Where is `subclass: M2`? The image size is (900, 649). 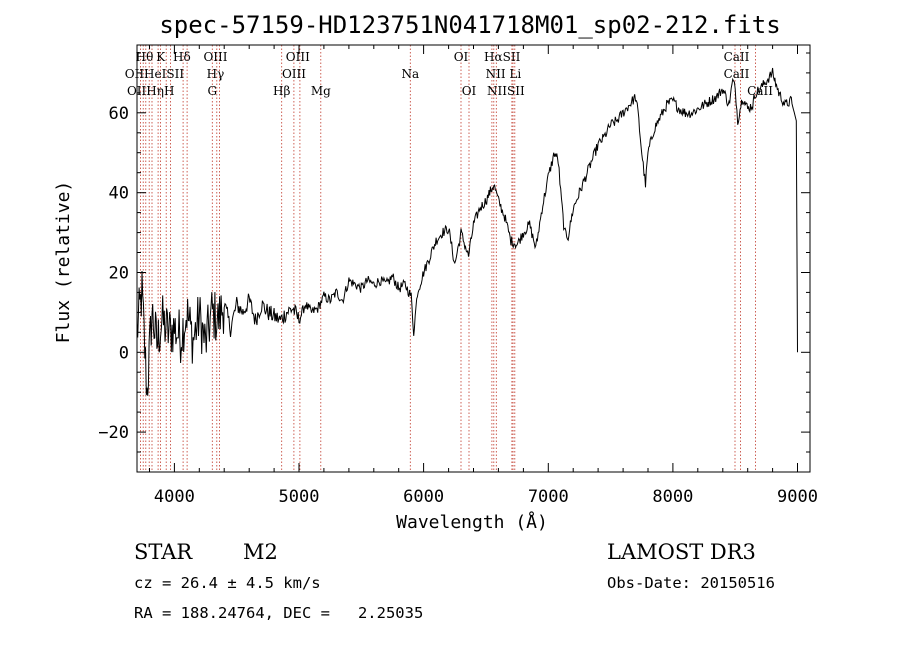
subclass: M2 is located at coordinates (260, 552).